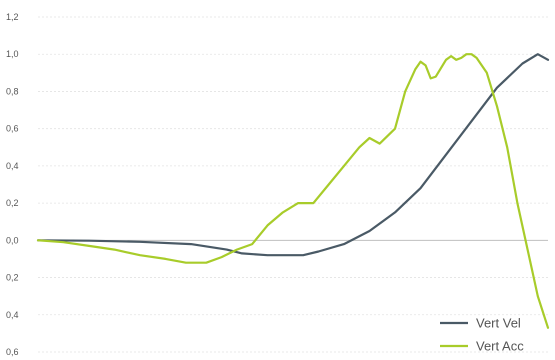 Image resolution: width=555 pixels, height=360 pixels. I want to click on y-tick-label-2: 0,8, so click(12, 91).